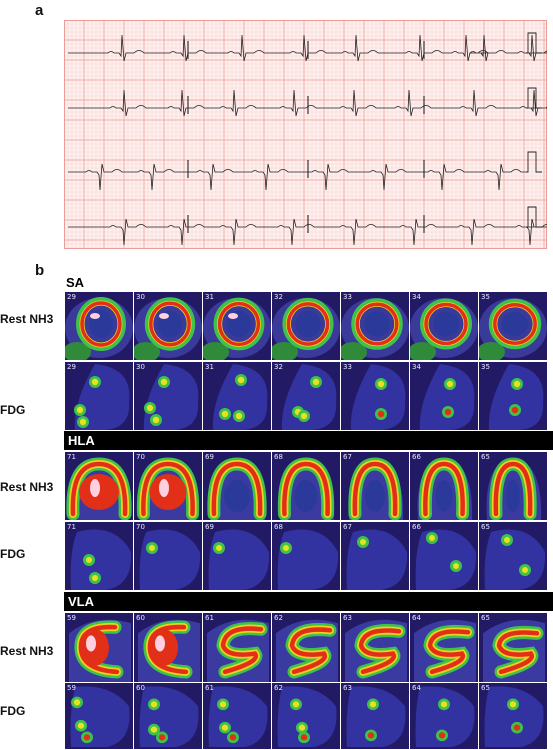 Image resolution: width=553 pixels, height=750 pixels. I want to click on scan-tile-hla-rest-71: 71, so click(99, 486).